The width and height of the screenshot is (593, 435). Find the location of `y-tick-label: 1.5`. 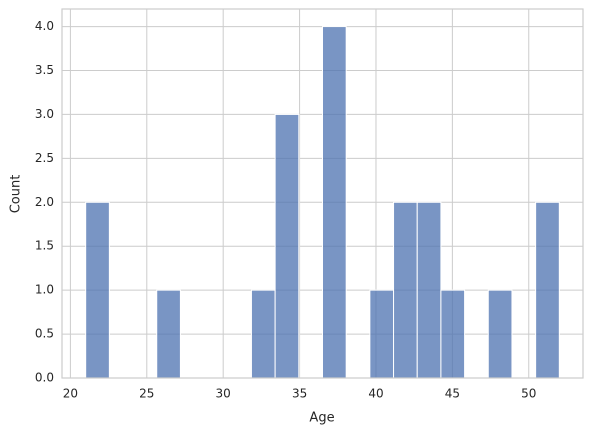

y-tick-label: 1.5 is located at coordinates (44, 246).